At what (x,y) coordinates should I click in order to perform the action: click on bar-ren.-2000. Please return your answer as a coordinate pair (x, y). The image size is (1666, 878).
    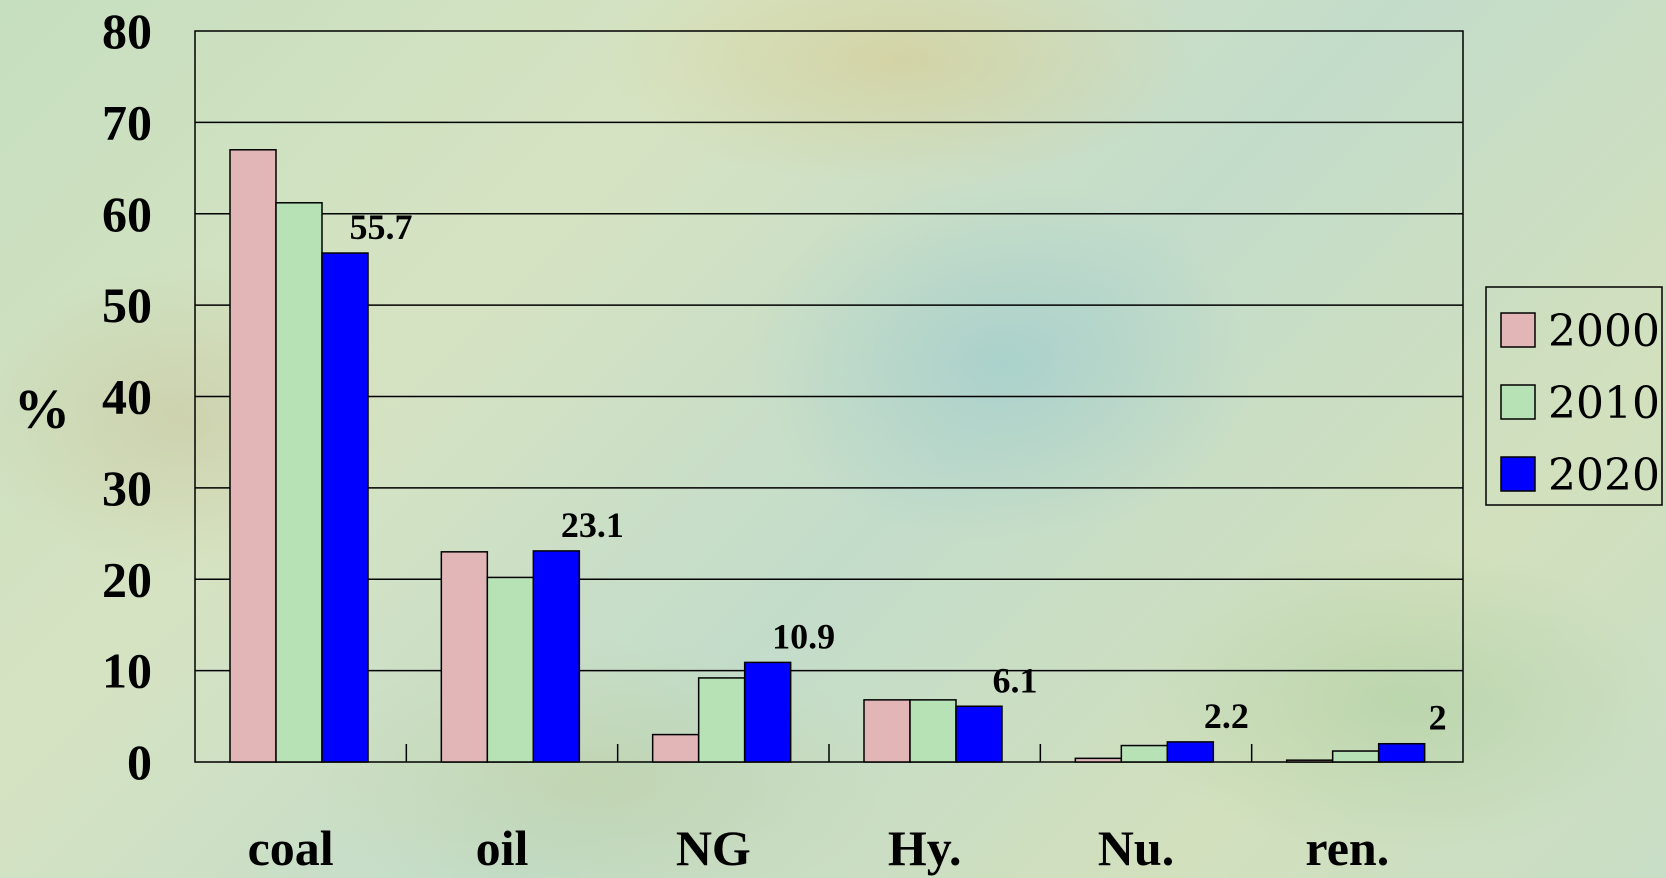
    Looking at the image, I should click on (1309, 761).